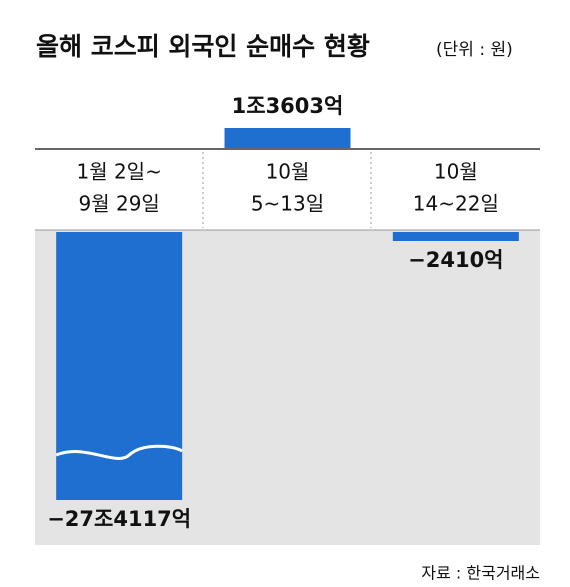 This screenshot has width=570, height=587. I want to click on value-label: −2410억, so click(455, 260).